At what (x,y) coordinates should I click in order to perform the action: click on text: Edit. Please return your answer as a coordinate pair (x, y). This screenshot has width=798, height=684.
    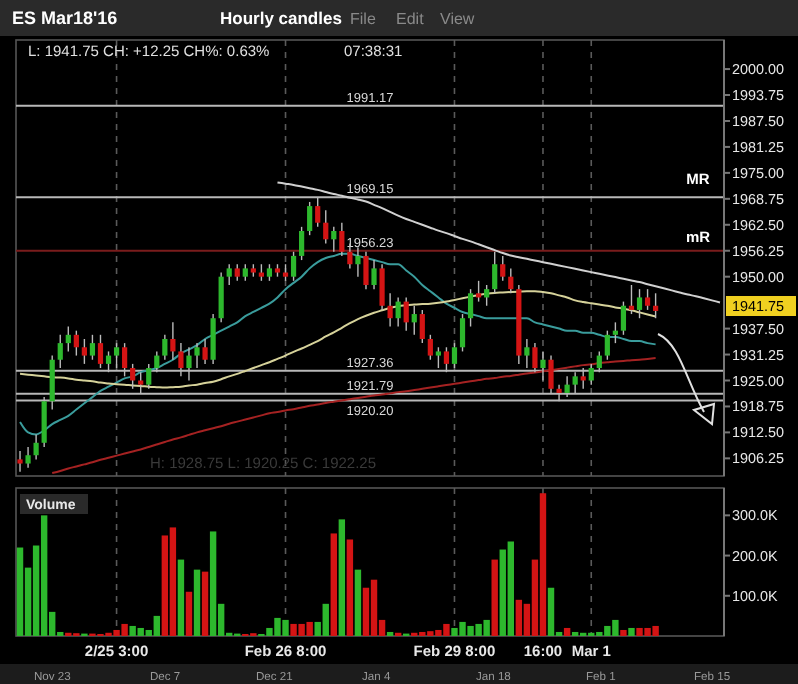
    Looking at the image, I should click on (411, 19).